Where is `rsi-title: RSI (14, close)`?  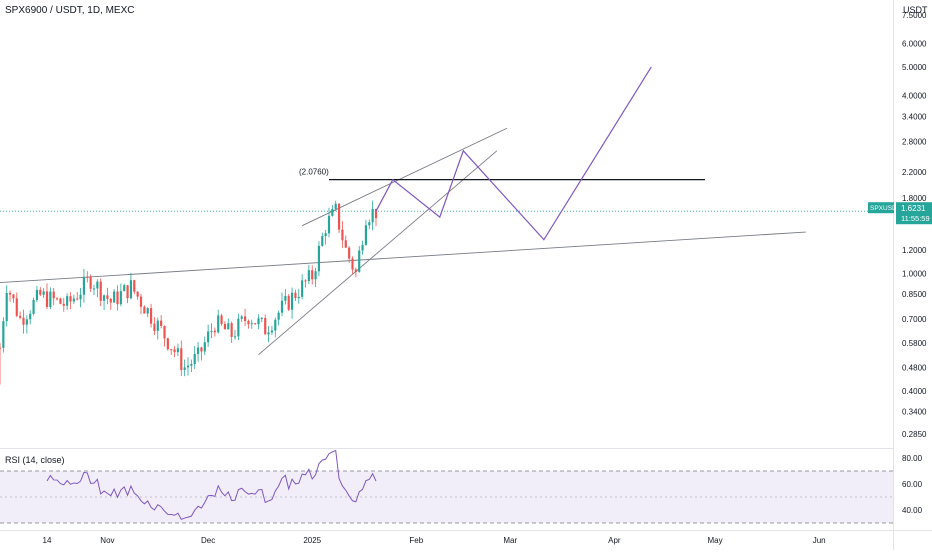
rsi-title: RSI (14, close) is located at coordinates (35, 460).